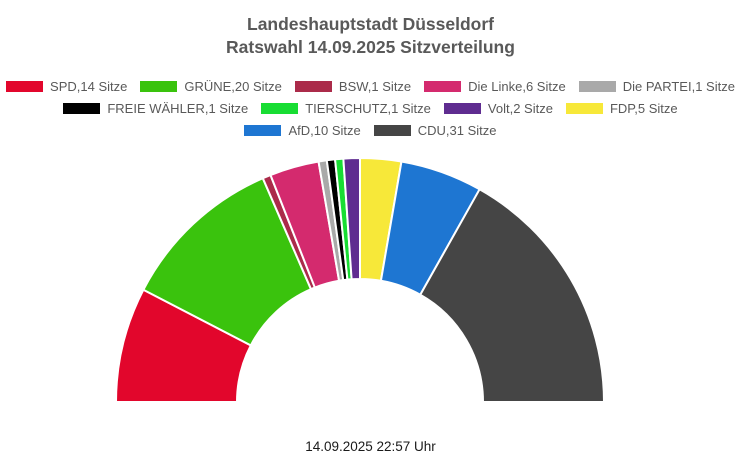 Image resolution: width=741 pixels, height=463 pixels. I want to click on legend-item-bsw: BSW,1 Sitze, so click(353, 86).